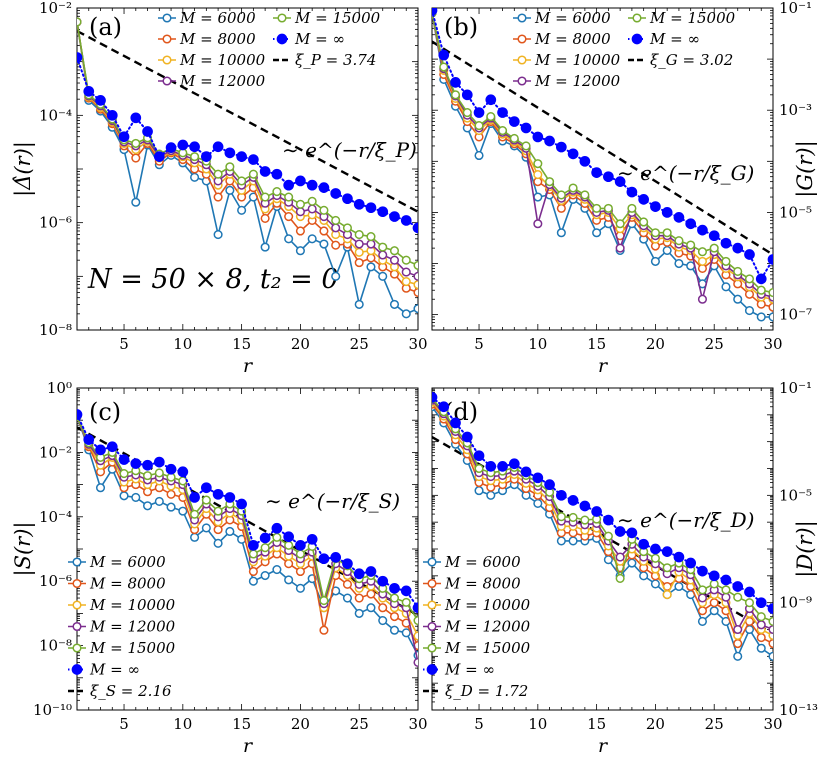 This screenshot has height=764, width=830. Describe the element at coordinates (596, 344) in the screenshot. I see `x-tick-label: 15` at that location.